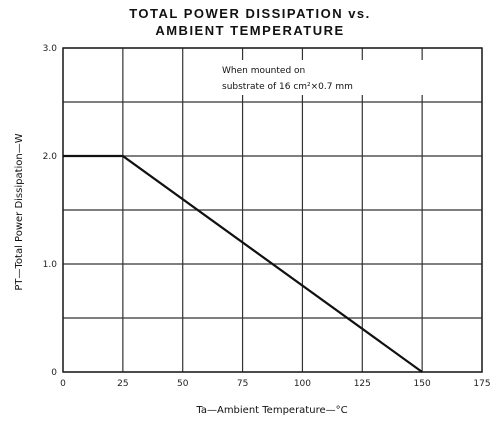 The height and width of the screenshot is (423, 493). I want to click on x-tick-label: 150, so click(422, 384).